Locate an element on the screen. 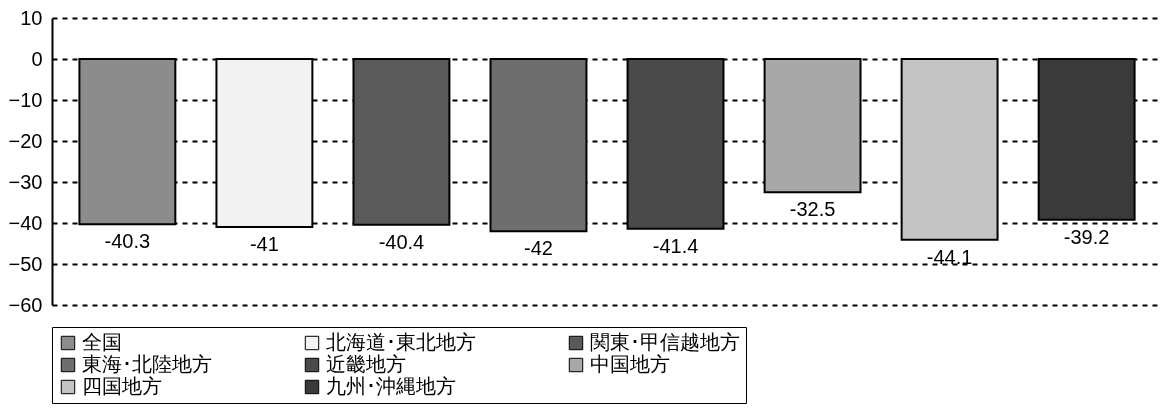  data-label: -44.1 is located at coordinates (949, 256).